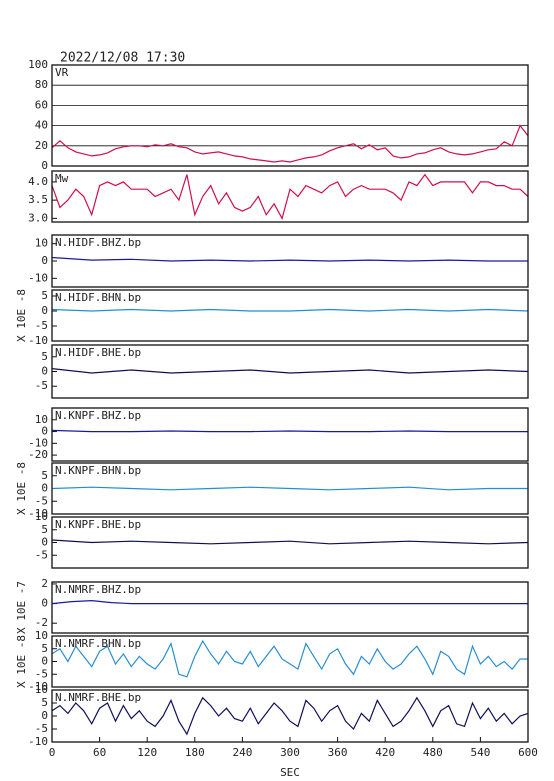 This screenshot has width=554, height=781. Describe the element at coordinates (38, 217) in the screenshot. I see `y-tick-label: 3.0` at that location.